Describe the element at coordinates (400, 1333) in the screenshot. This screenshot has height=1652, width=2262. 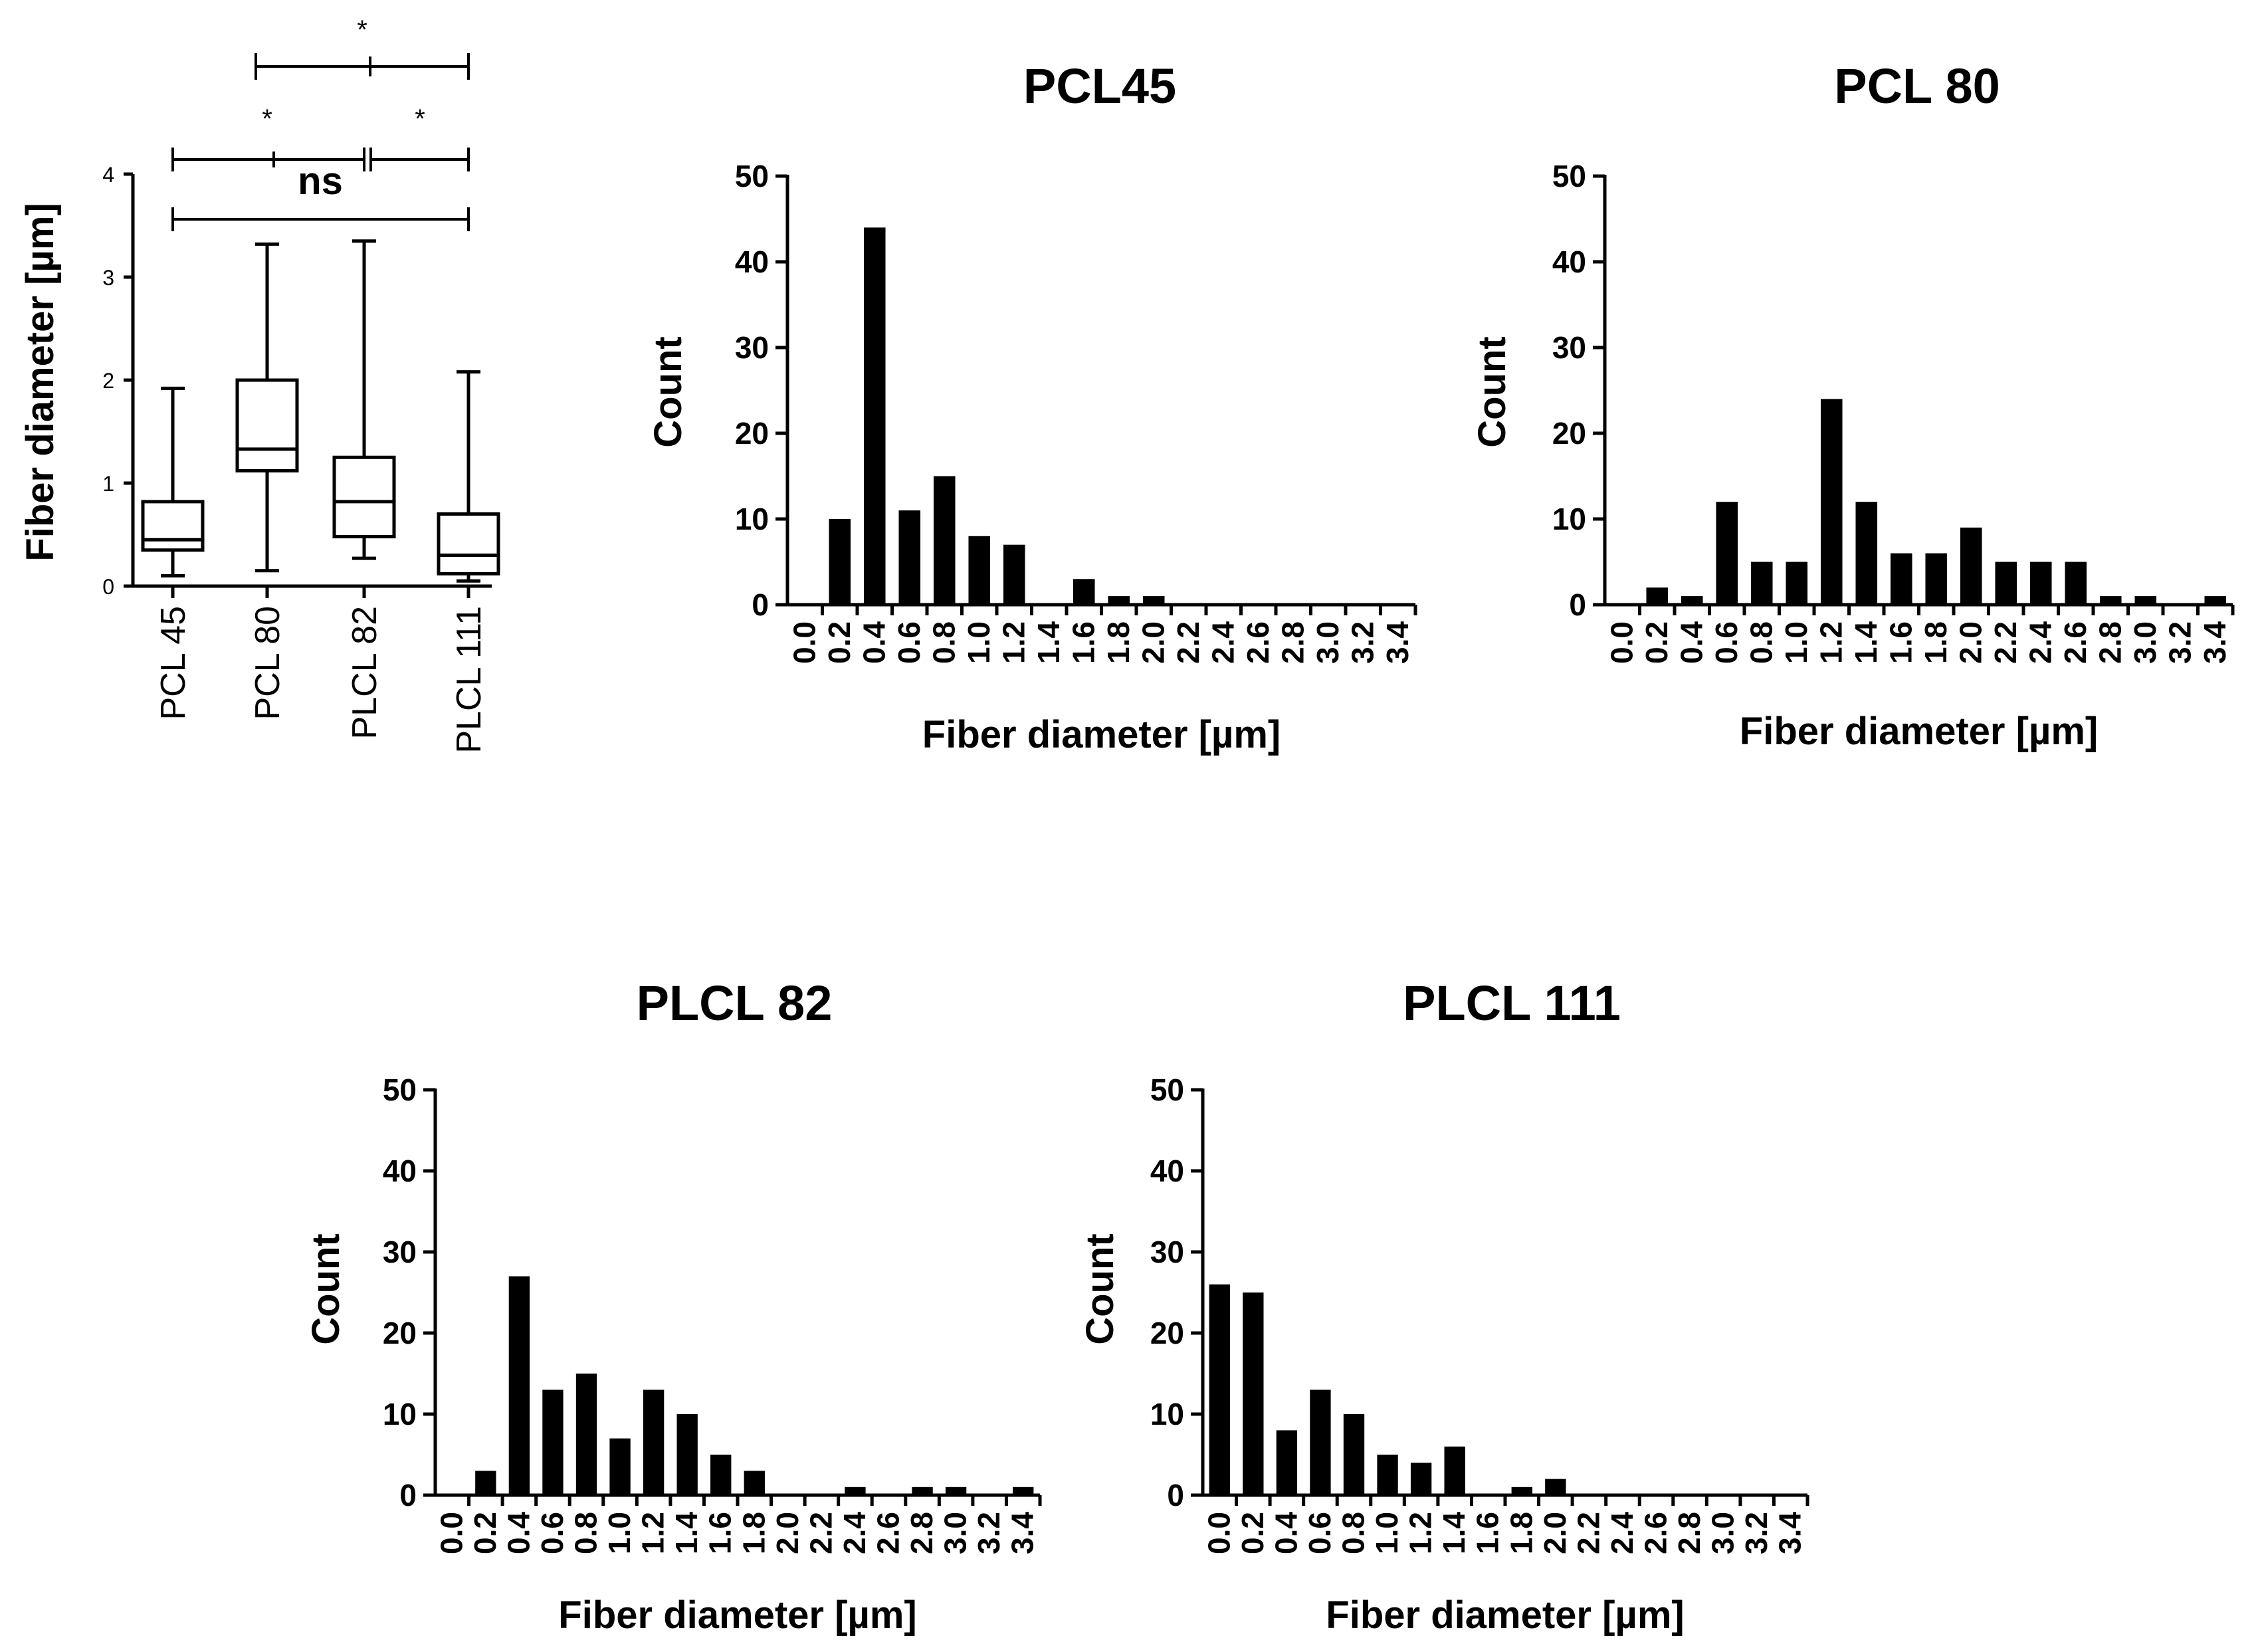
I see `y-tick-label: 20` at that location.